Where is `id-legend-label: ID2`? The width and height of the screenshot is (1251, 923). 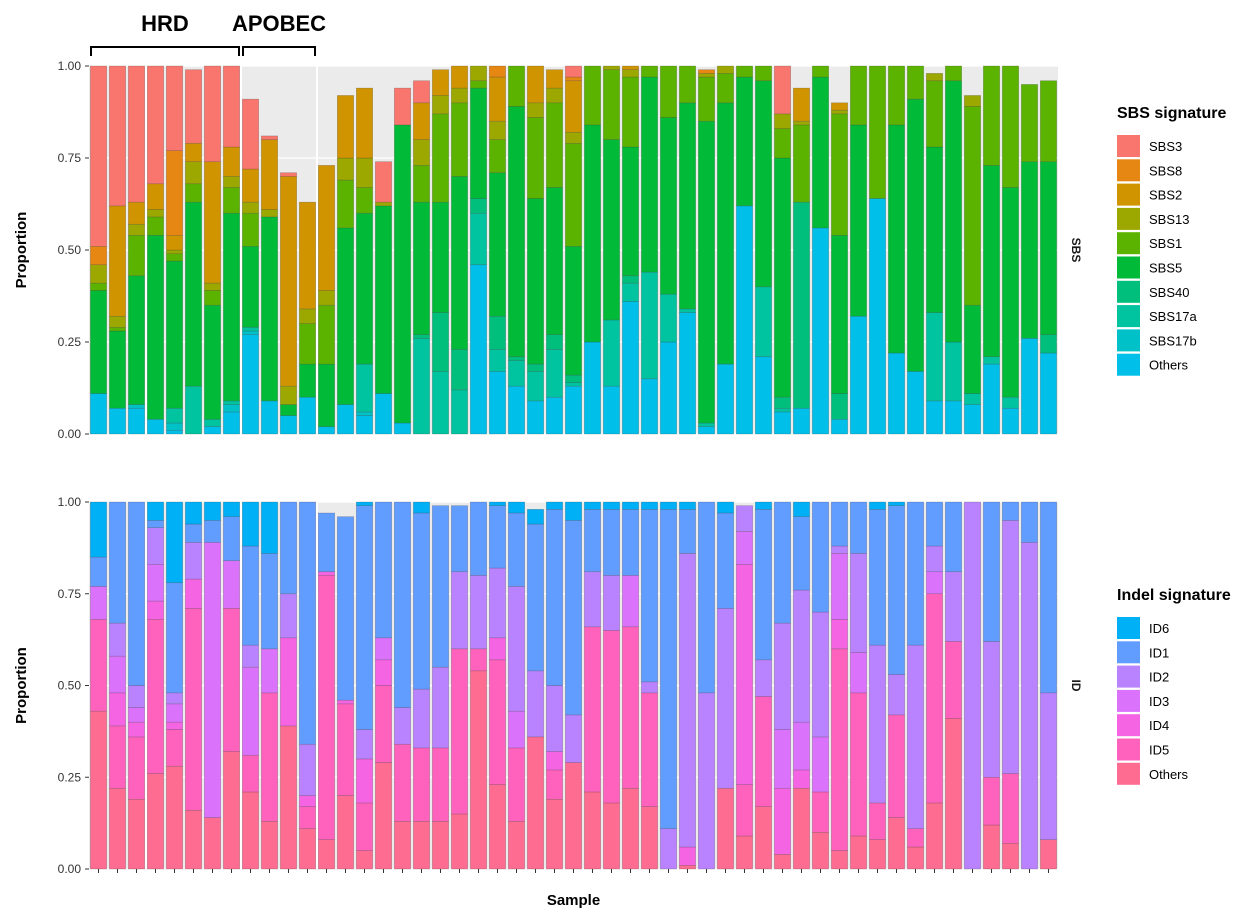
id-legend-label: ID2 is located at coordinates (1159, 677).